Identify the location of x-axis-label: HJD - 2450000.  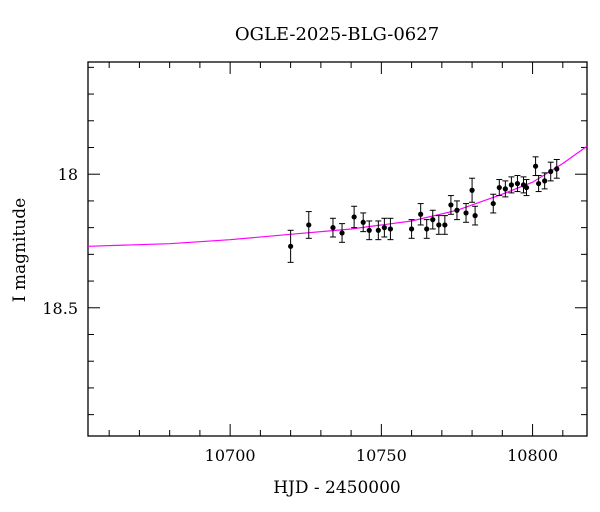
(337, 488).